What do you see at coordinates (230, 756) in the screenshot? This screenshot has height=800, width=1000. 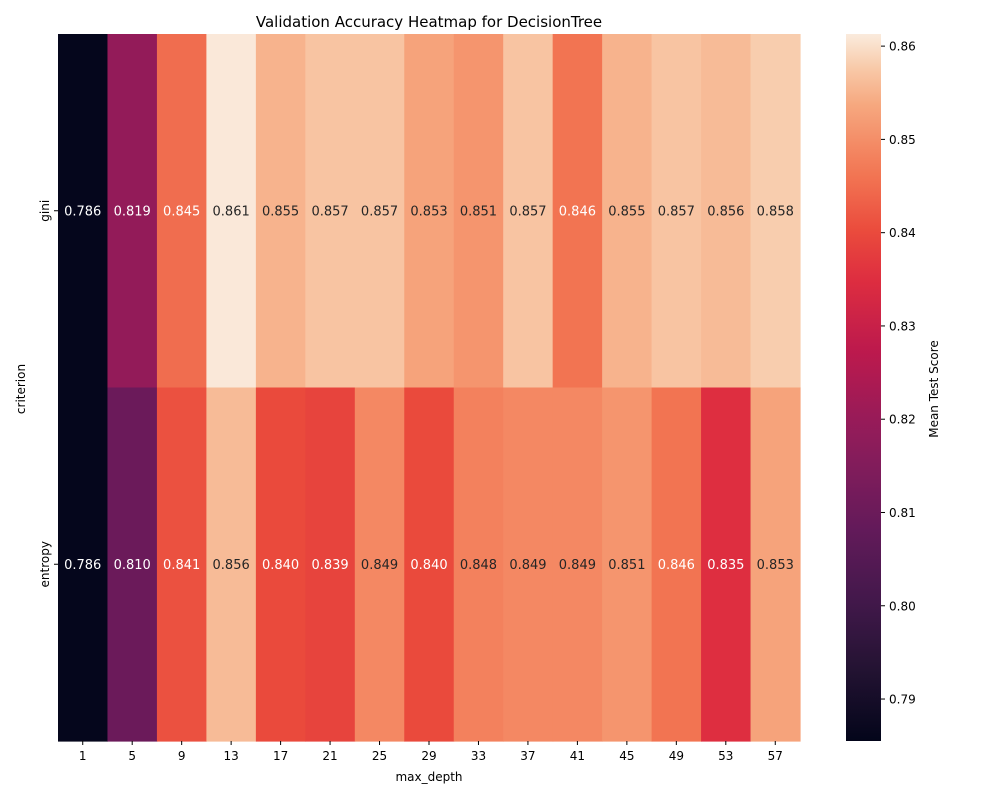 I see `x-tick-label: 13` at bounding box center [230, 756].